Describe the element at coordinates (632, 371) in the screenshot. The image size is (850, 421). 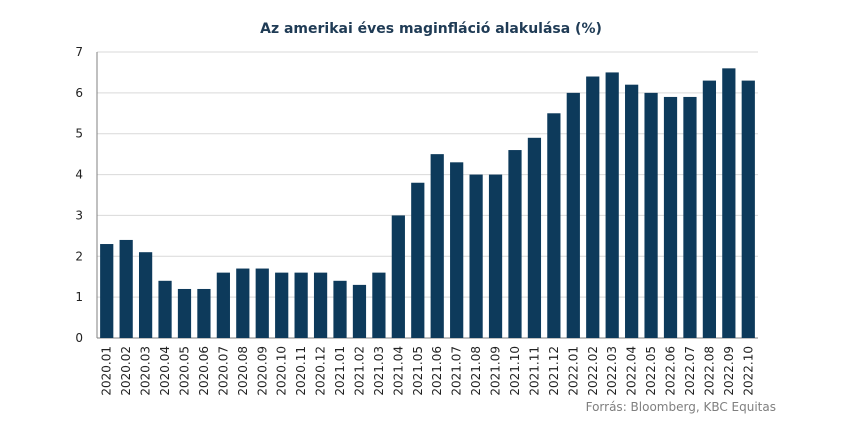
I see `x-tick-label: 2022.04` at that location.